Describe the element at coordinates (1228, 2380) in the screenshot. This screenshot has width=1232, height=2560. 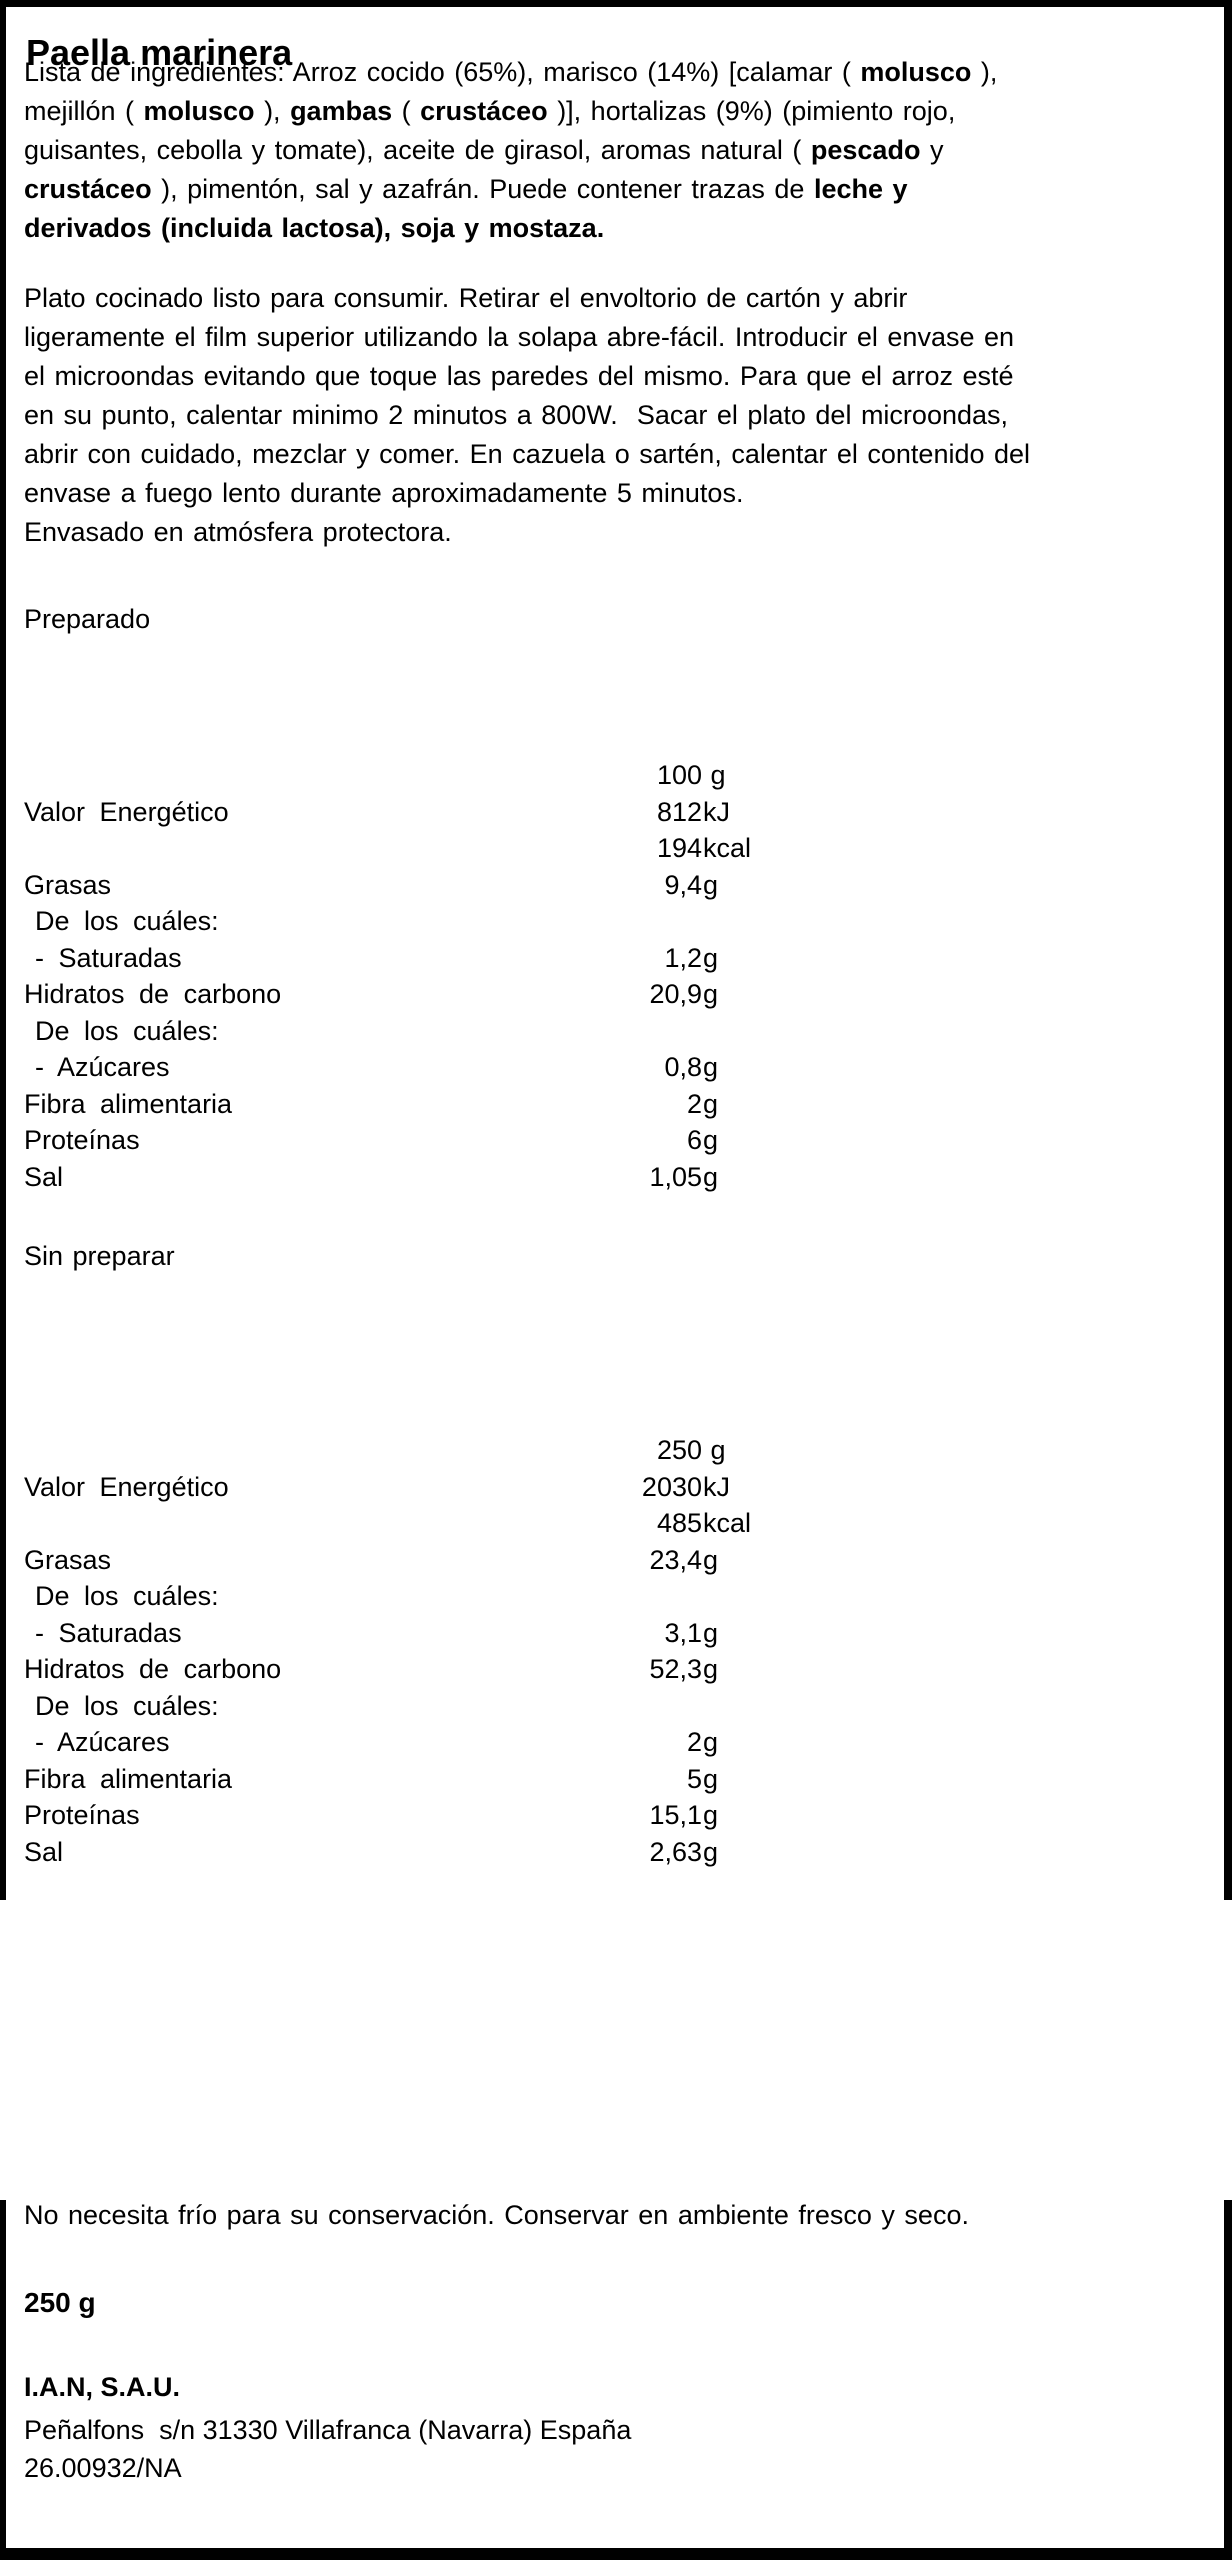
I see `label-border-right-lower` at that location.